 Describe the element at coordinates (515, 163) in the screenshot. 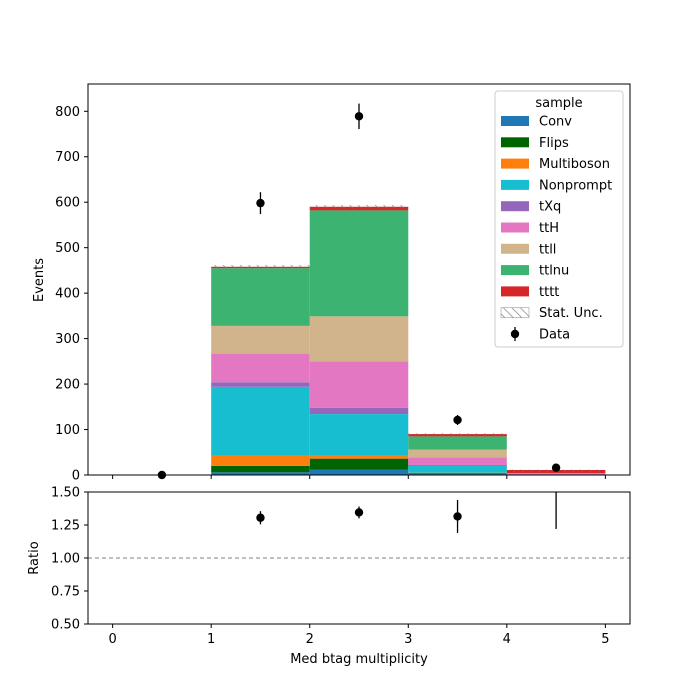

I see `legend-swatch-multiboson` at that location.